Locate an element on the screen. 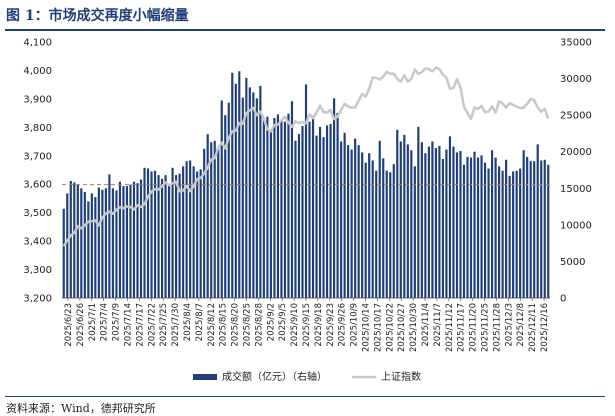  x-tick-label: 2025/8/20 is located at coordinates (236, 325).